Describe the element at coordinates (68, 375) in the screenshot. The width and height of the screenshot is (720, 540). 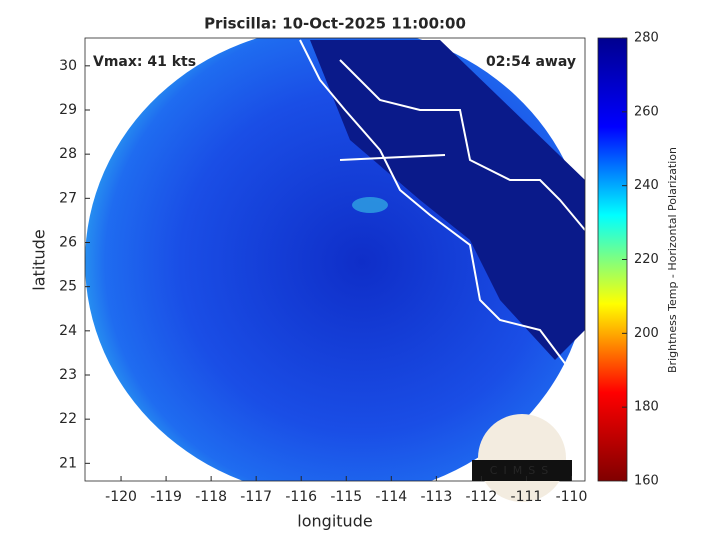
I see `y-tick-label: 23` at that location.